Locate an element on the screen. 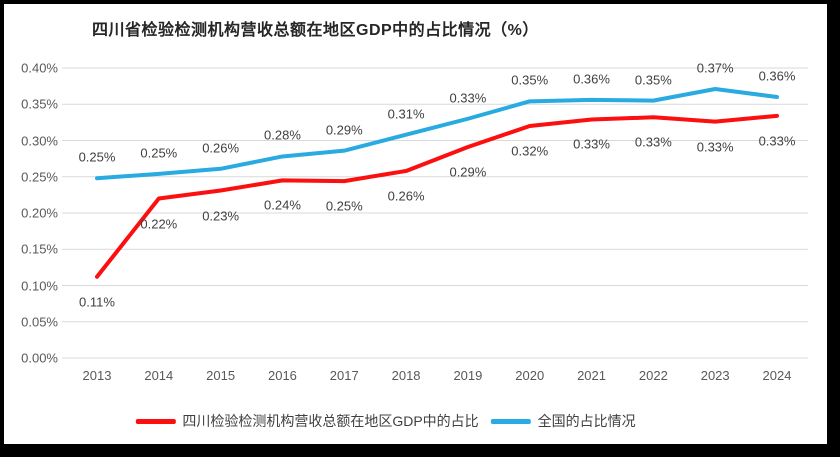 The width and height of the screenshot is (840, 457). legend-label-national: 全国的占比情况 is located at coordinates (586, 421).